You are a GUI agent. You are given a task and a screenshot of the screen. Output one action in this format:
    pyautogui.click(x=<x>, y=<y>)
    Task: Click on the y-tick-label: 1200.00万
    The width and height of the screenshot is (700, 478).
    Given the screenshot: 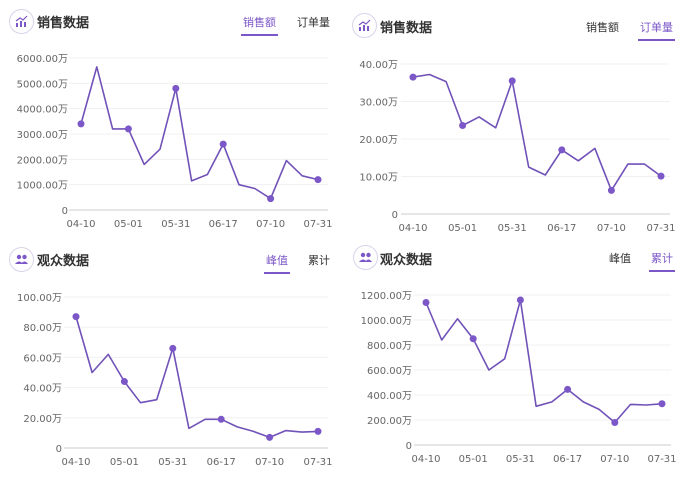 What is the action you would take?
    pyautogui.click(x=386, y=296)
    